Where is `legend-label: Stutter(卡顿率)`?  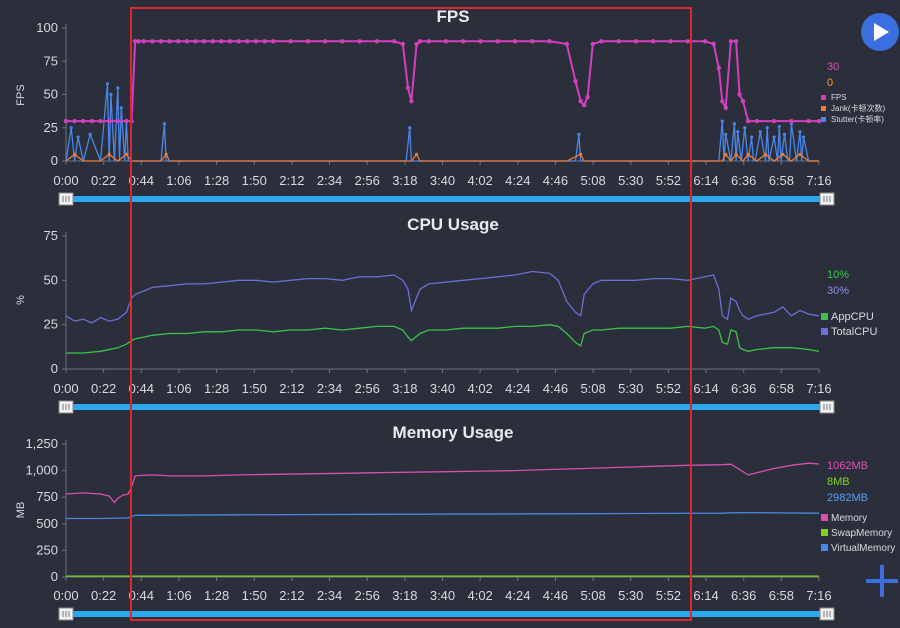 legend-label: Stutter(卡顿率) is located at coordinates (857, 119).